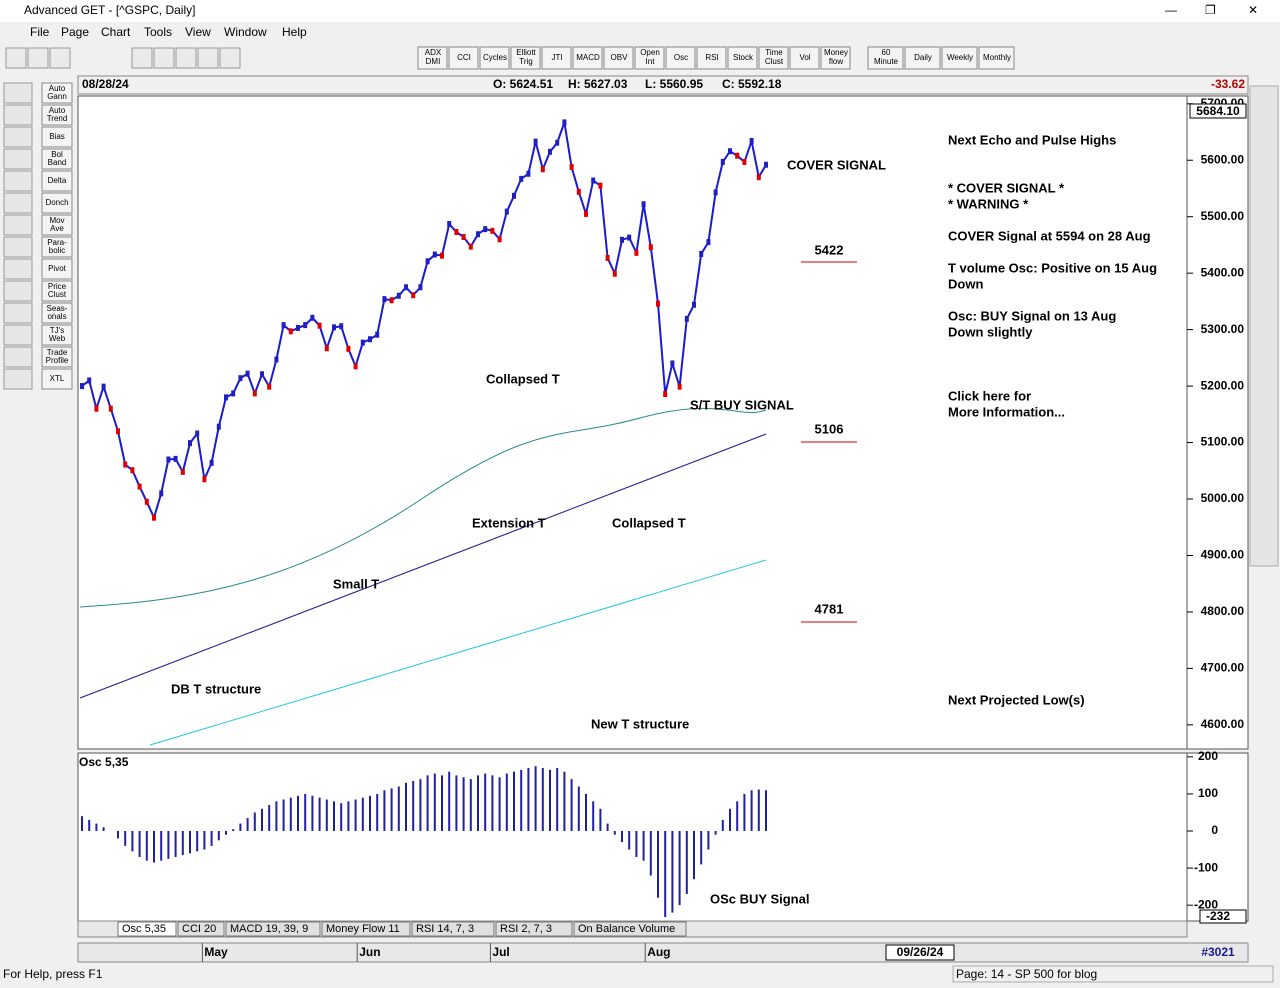 This screenshot has width=1280, height=988. Describe the element at coordinates (57, 294) in the screenshot. I see `left-label: Clust` at that location.